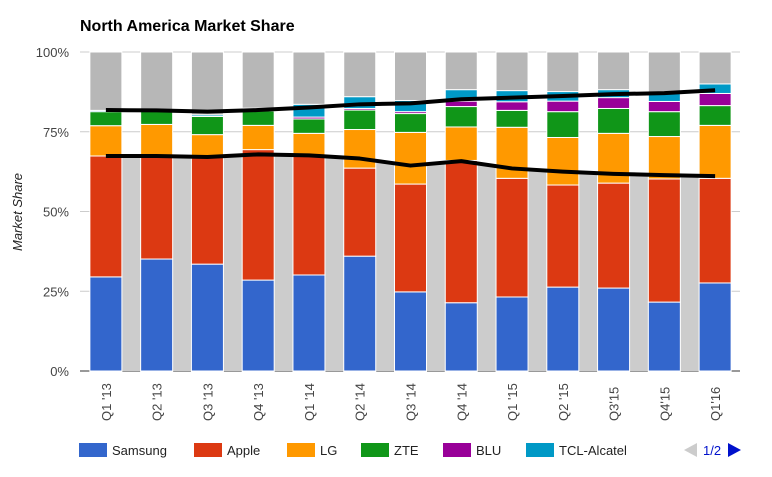 This screenshot has width=772, height=477. What do you see at coordinates (243, 450) in the screenshot?
I see `legend-label: Apple` at bounding box center [243, 450].